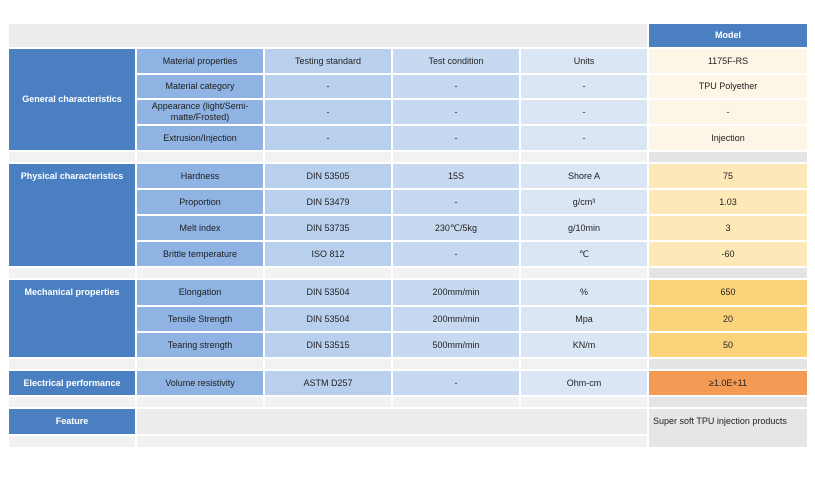 The width and height of the screenshot is (815, 498). Describe the element at coordinates (456, 176) in the screenshot. I see `condition-cell: 15S` at that location.